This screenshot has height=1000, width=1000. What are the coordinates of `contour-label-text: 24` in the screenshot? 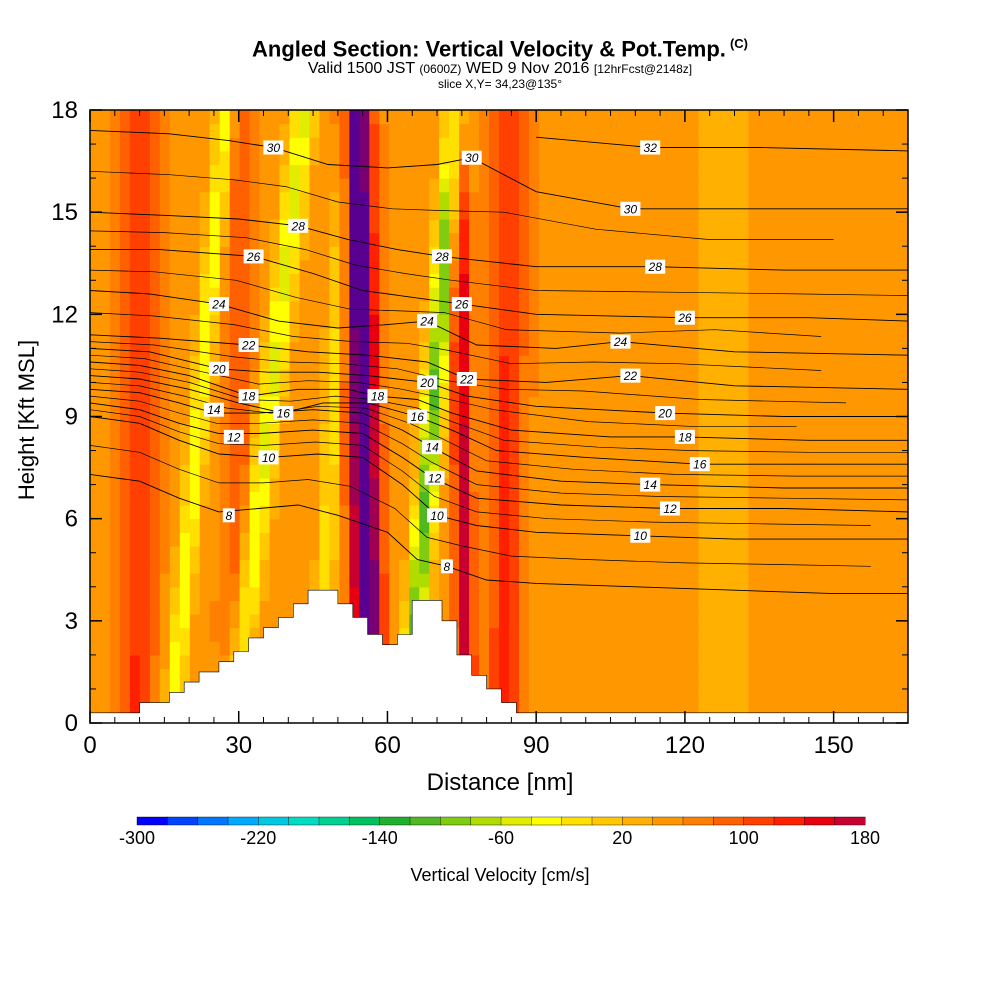 It's located at (426, 322).